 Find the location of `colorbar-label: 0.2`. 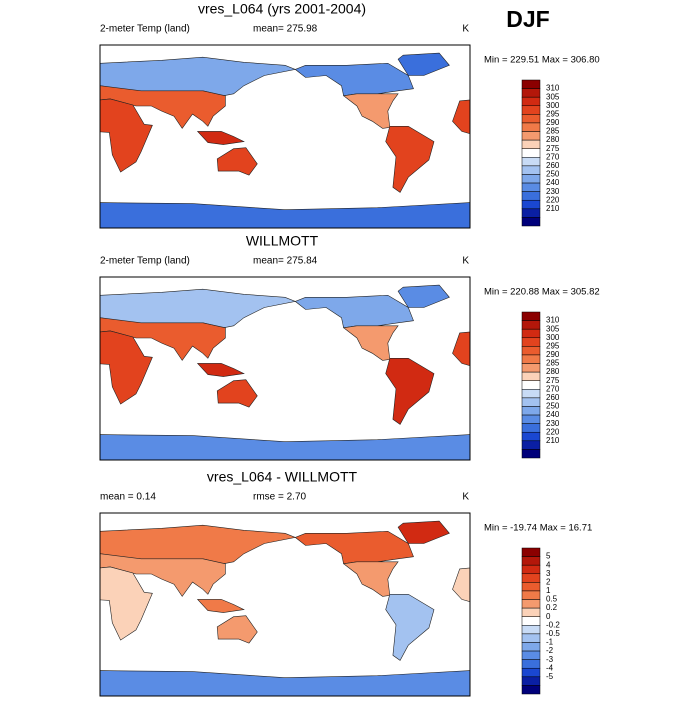

colorbar-label: 0.2 is located at coordinates (552, 607).